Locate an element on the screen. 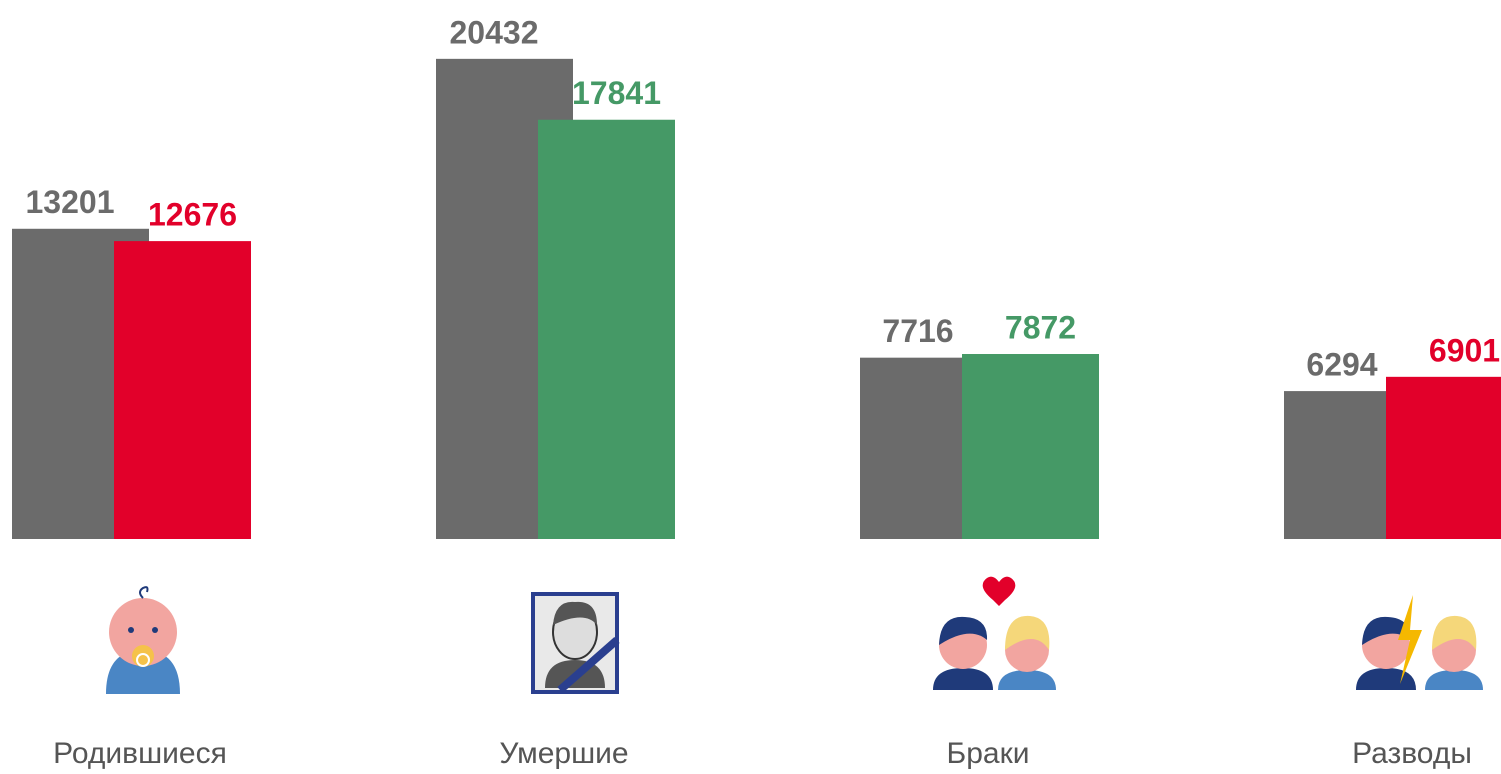 Image resolution: width=1501 pixels, height=774 pixels. couple-icon is located at coordinates (994, 633).